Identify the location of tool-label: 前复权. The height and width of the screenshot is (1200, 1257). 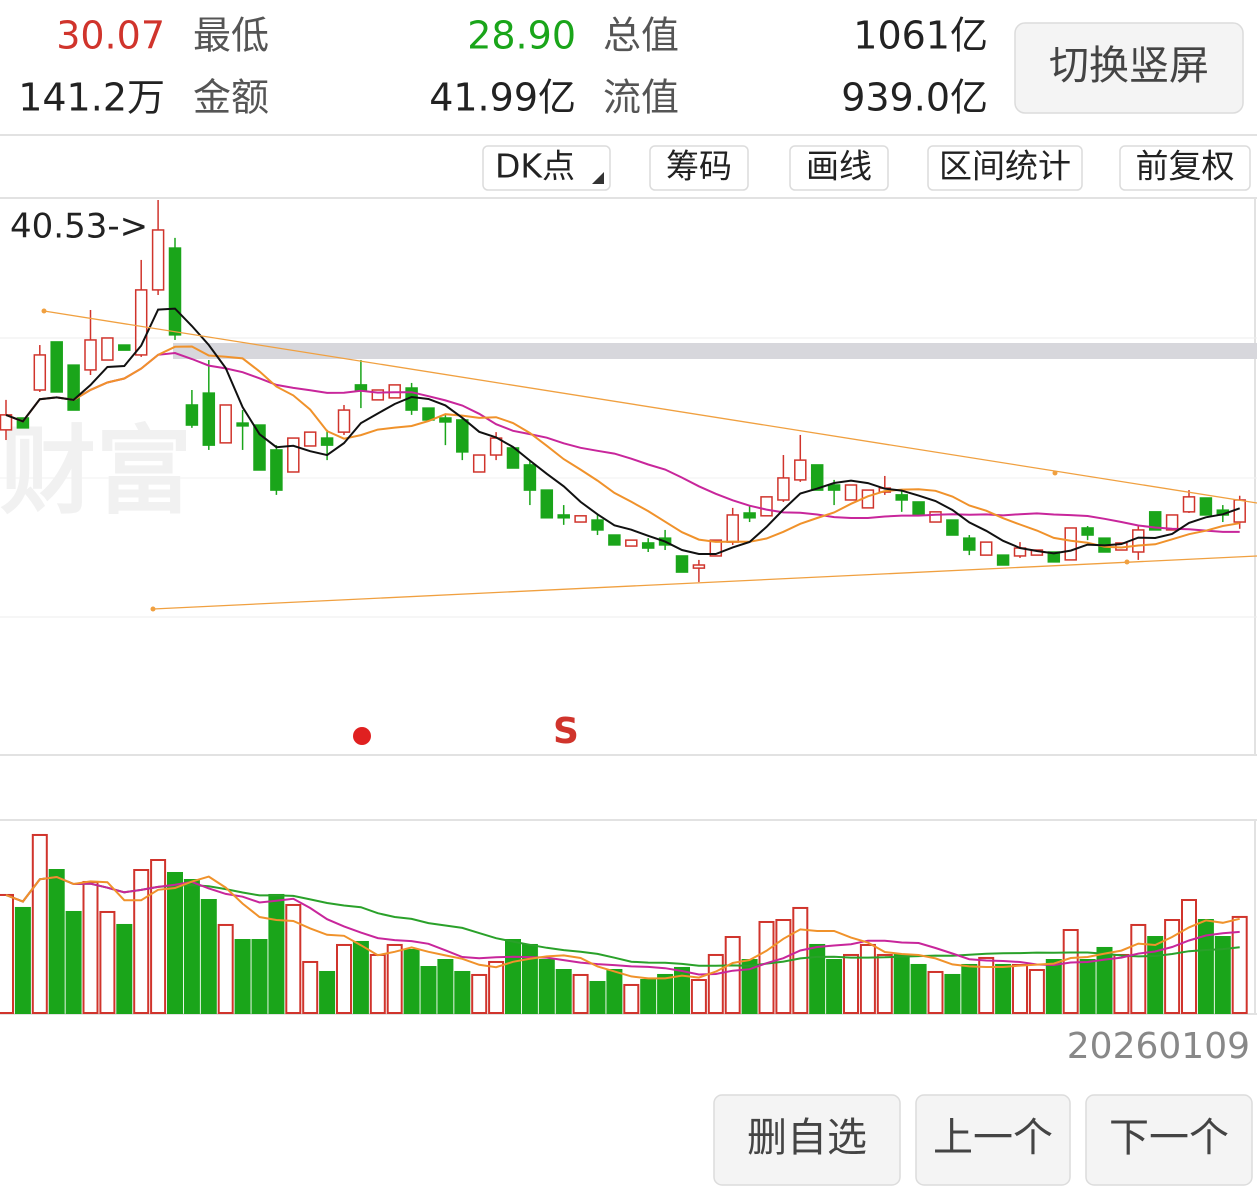
(1185, 166).